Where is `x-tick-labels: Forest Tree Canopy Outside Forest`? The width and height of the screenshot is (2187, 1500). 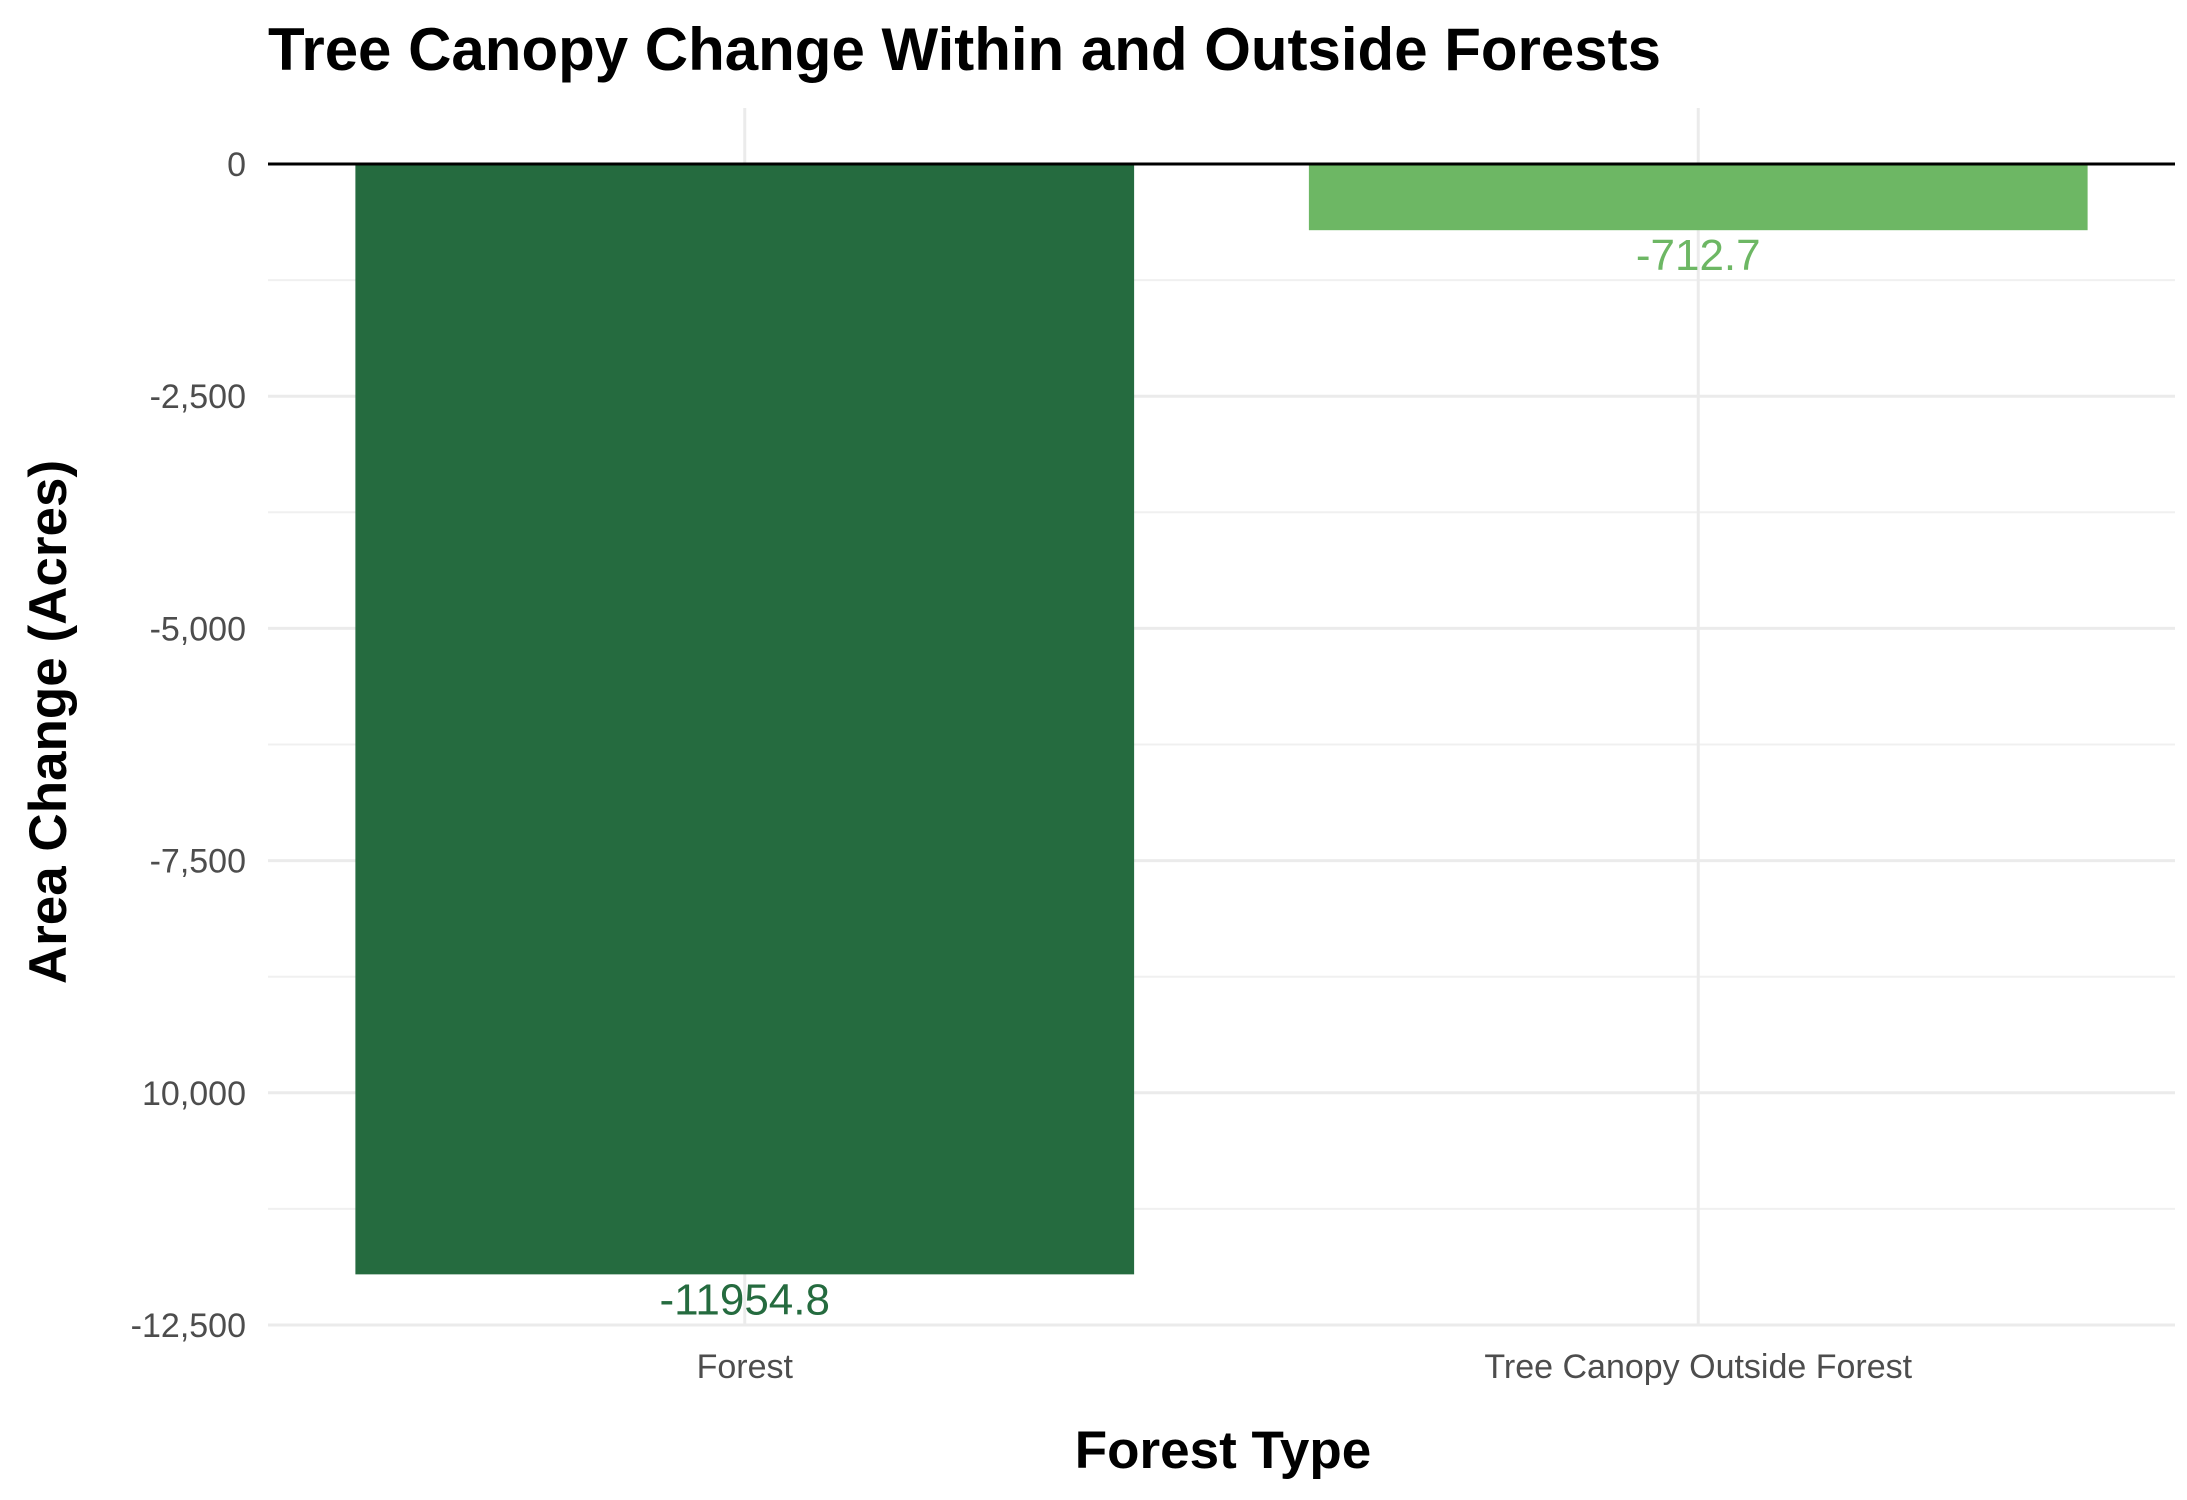
x-tick-labels: Forest Tree Canopy Outside Forest is located at coordinates (1305, 1367).